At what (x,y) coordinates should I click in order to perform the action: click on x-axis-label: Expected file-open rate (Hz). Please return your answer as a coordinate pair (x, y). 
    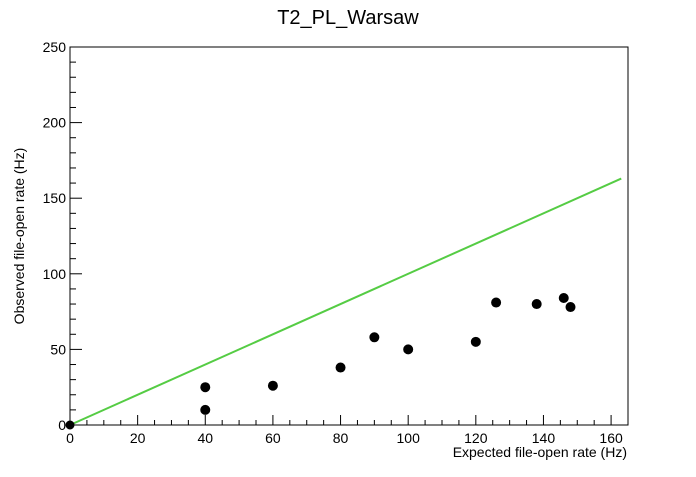
    Looking at the image, I should click on (540, 452).